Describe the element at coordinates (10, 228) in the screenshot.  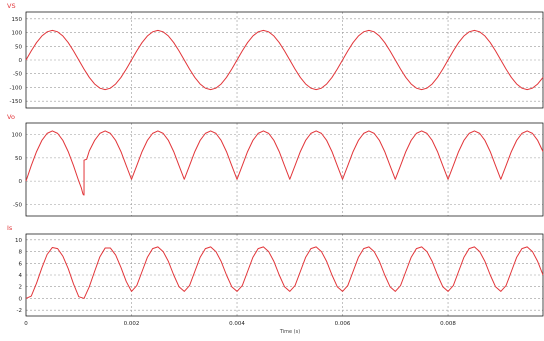
I see `panel-title: Is` at that location.